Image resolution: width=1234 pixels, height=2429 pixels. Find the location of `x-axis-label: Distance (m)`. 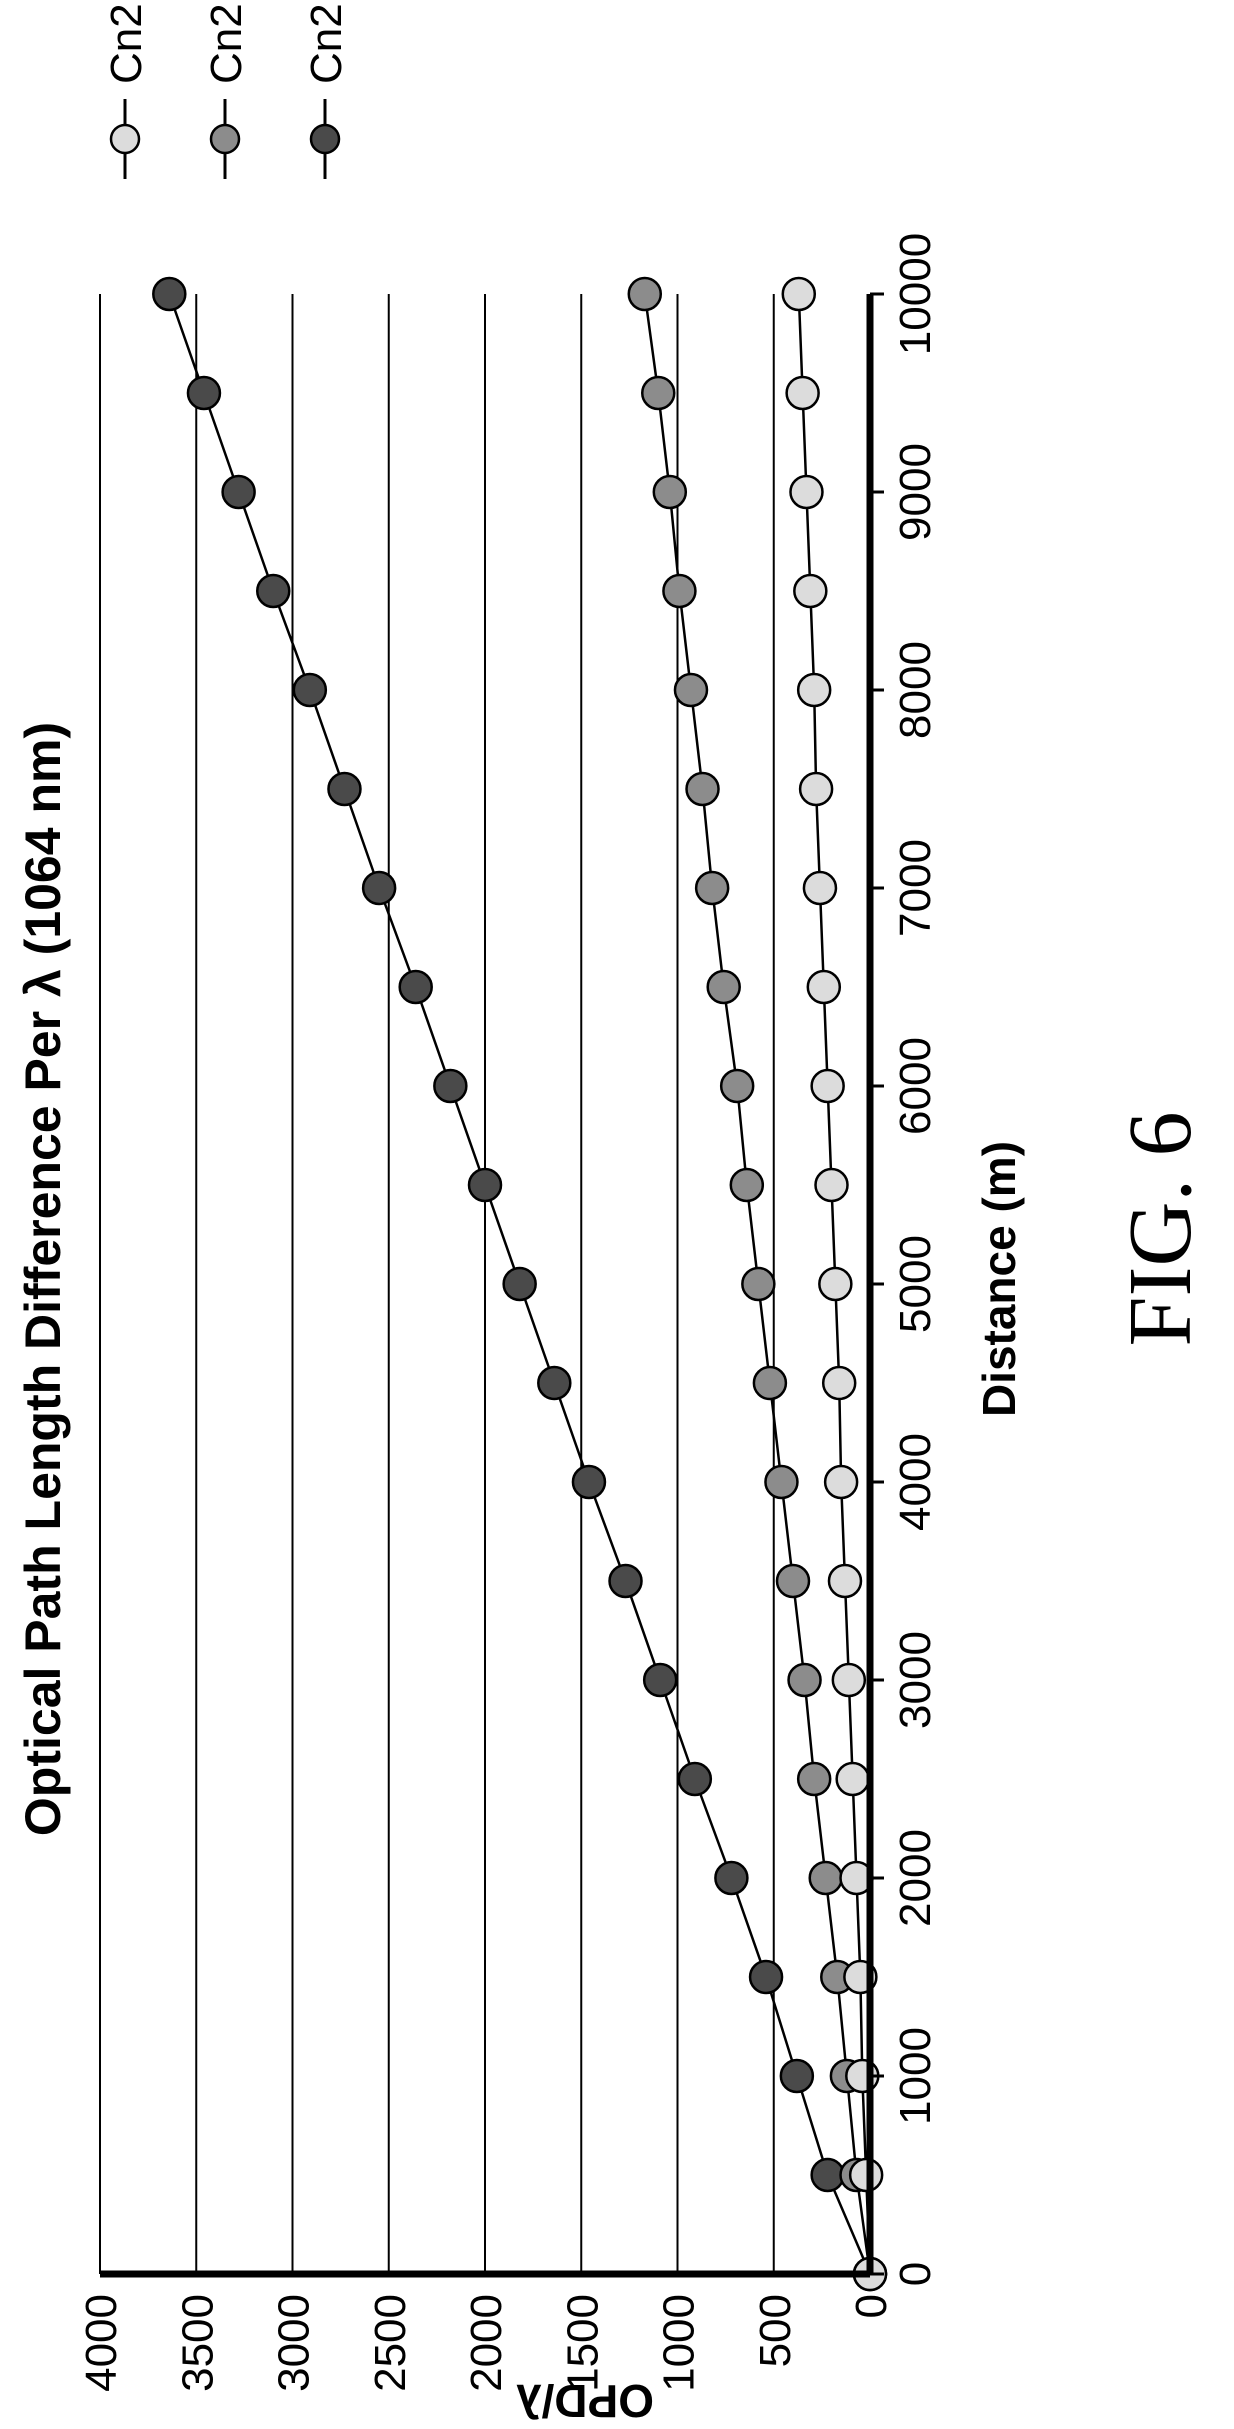

x-axis-label: Distance (m) is located at coordinates (999, 1279).